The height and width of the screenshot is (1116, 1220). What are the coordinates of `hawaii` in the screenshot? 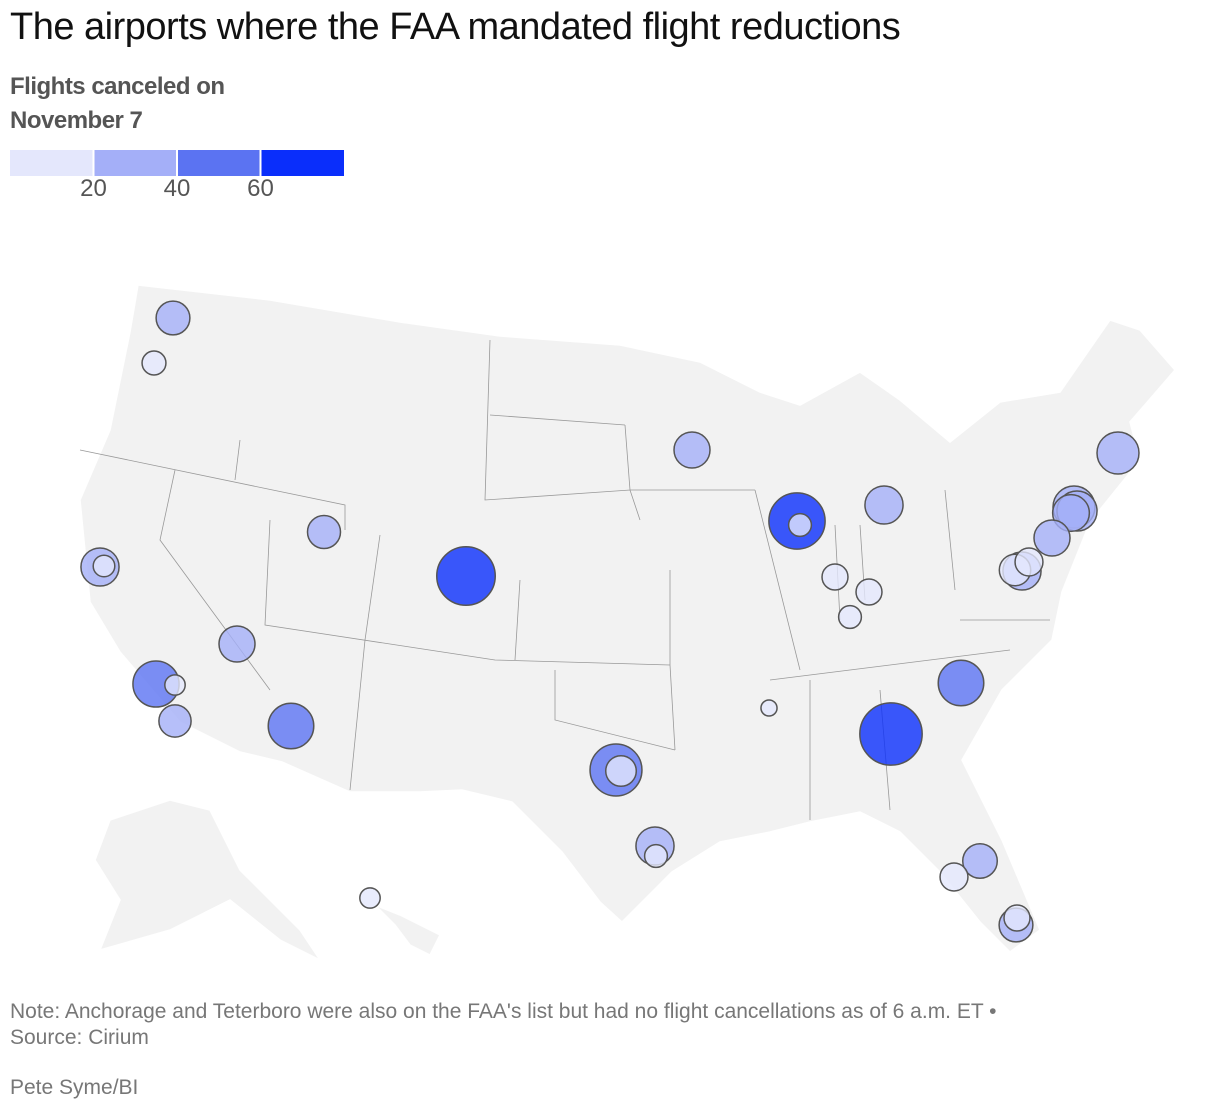 It's located at (408, 930).